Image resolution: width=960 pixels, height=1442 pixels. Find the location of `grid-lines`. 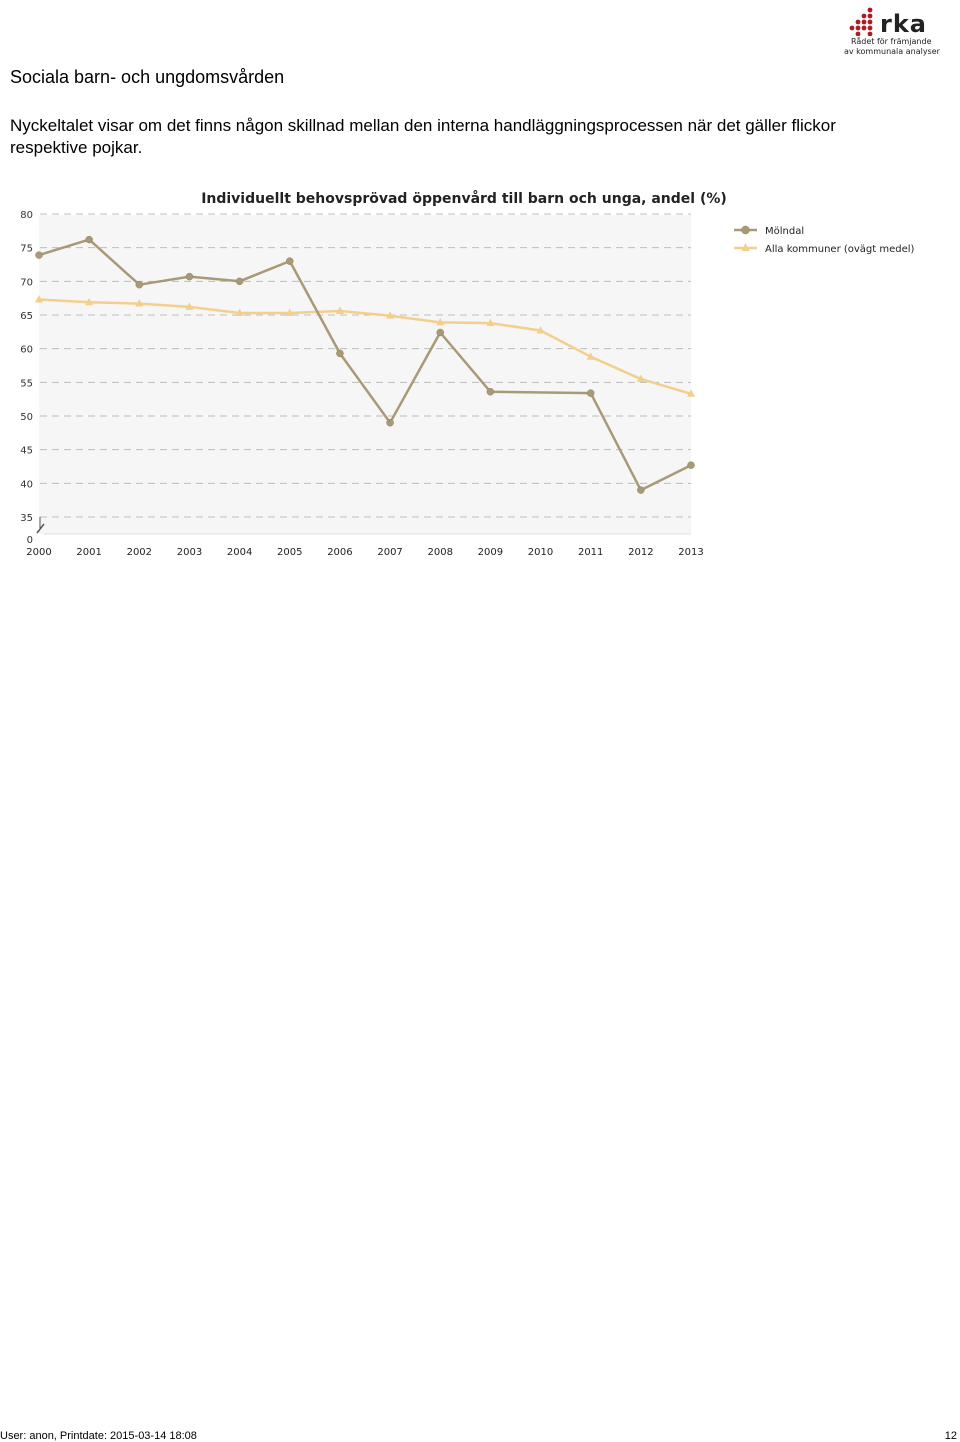

grid-lines is located at coordinates (365, 365).